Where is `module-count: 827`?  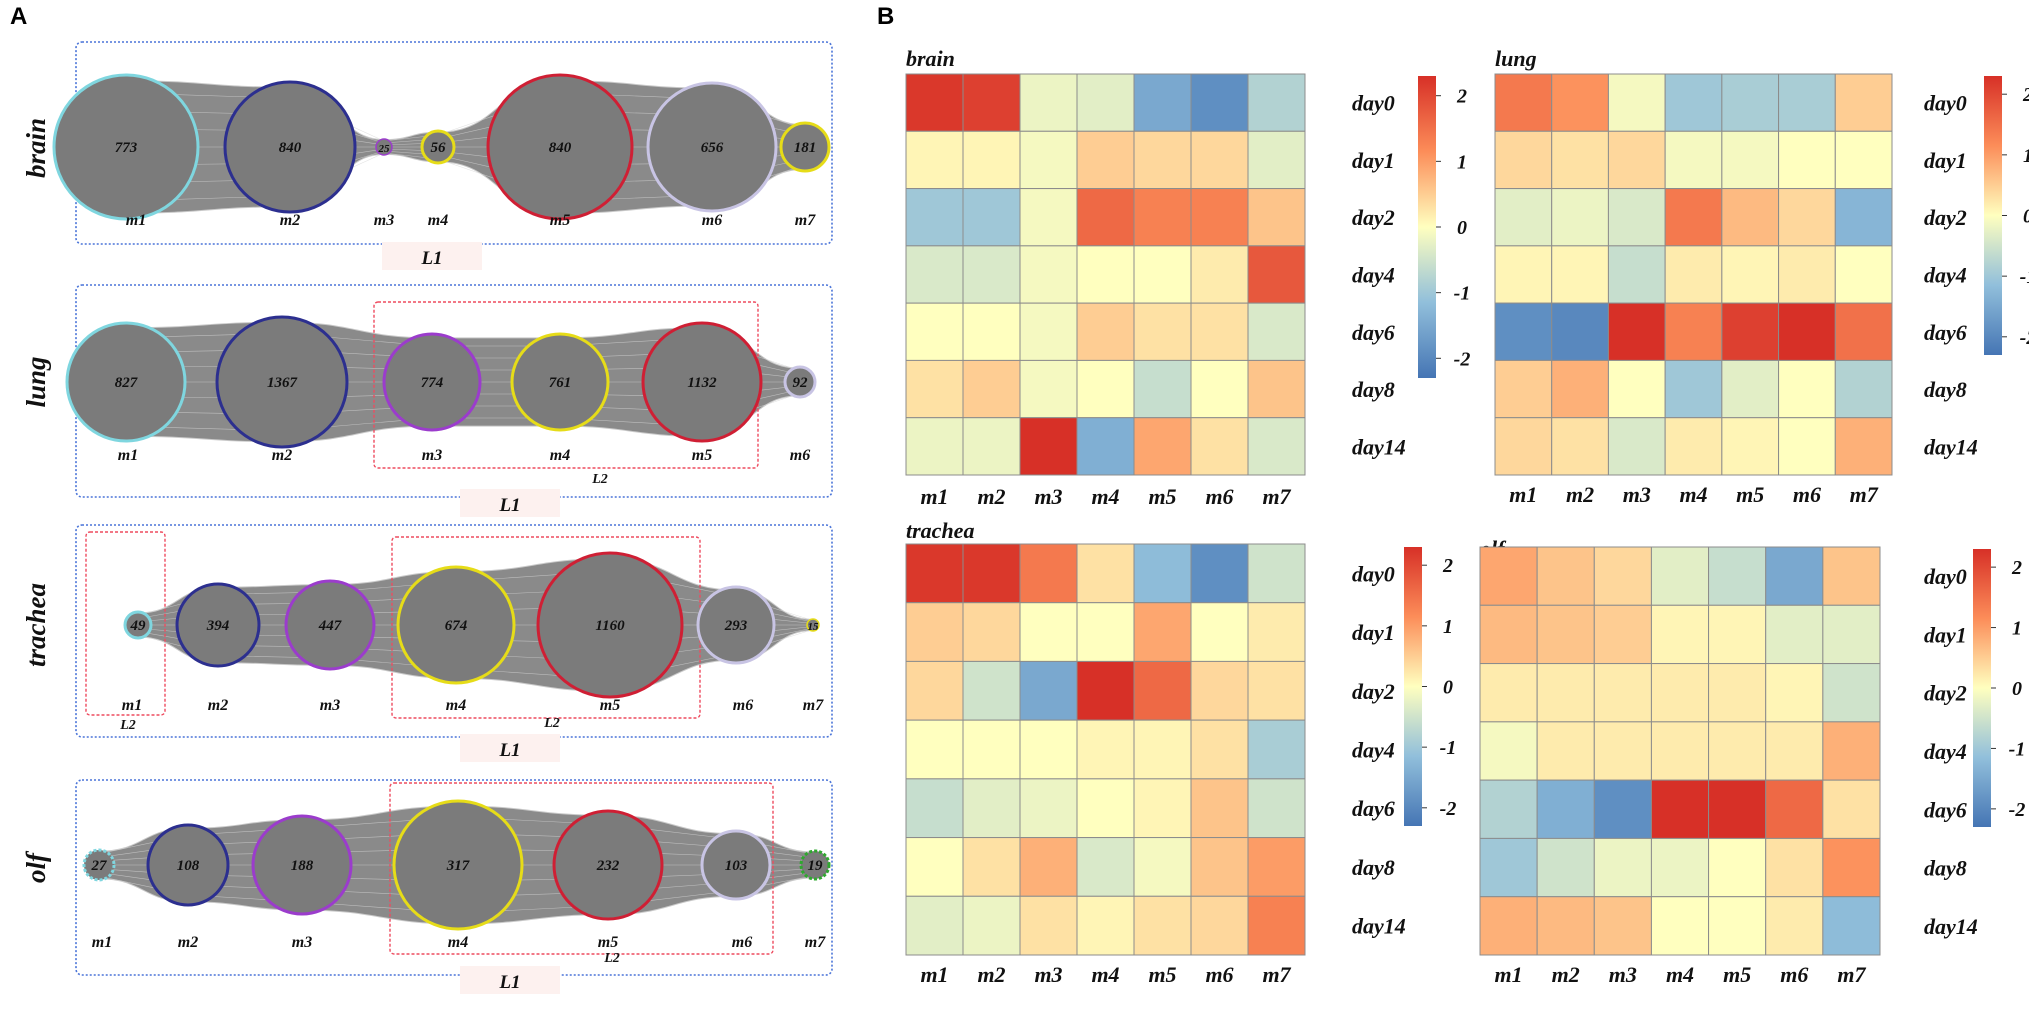 module-count: 827 is located at coordinates (126, 383).